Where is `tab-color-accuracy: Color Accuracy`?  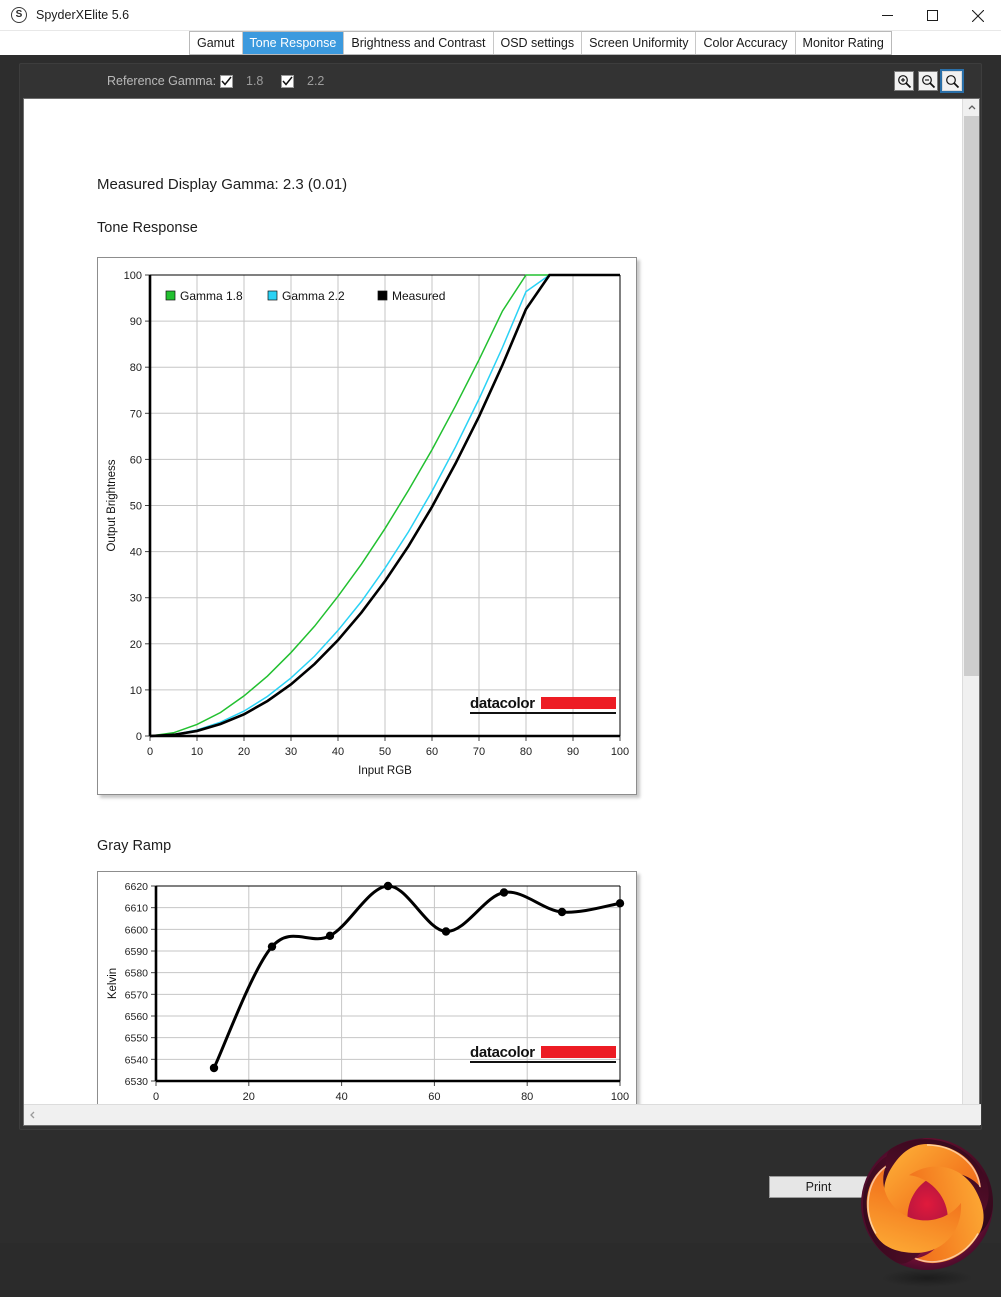
tab-color-accuracy: Color Accuracy is located at coordinates (746, 43).